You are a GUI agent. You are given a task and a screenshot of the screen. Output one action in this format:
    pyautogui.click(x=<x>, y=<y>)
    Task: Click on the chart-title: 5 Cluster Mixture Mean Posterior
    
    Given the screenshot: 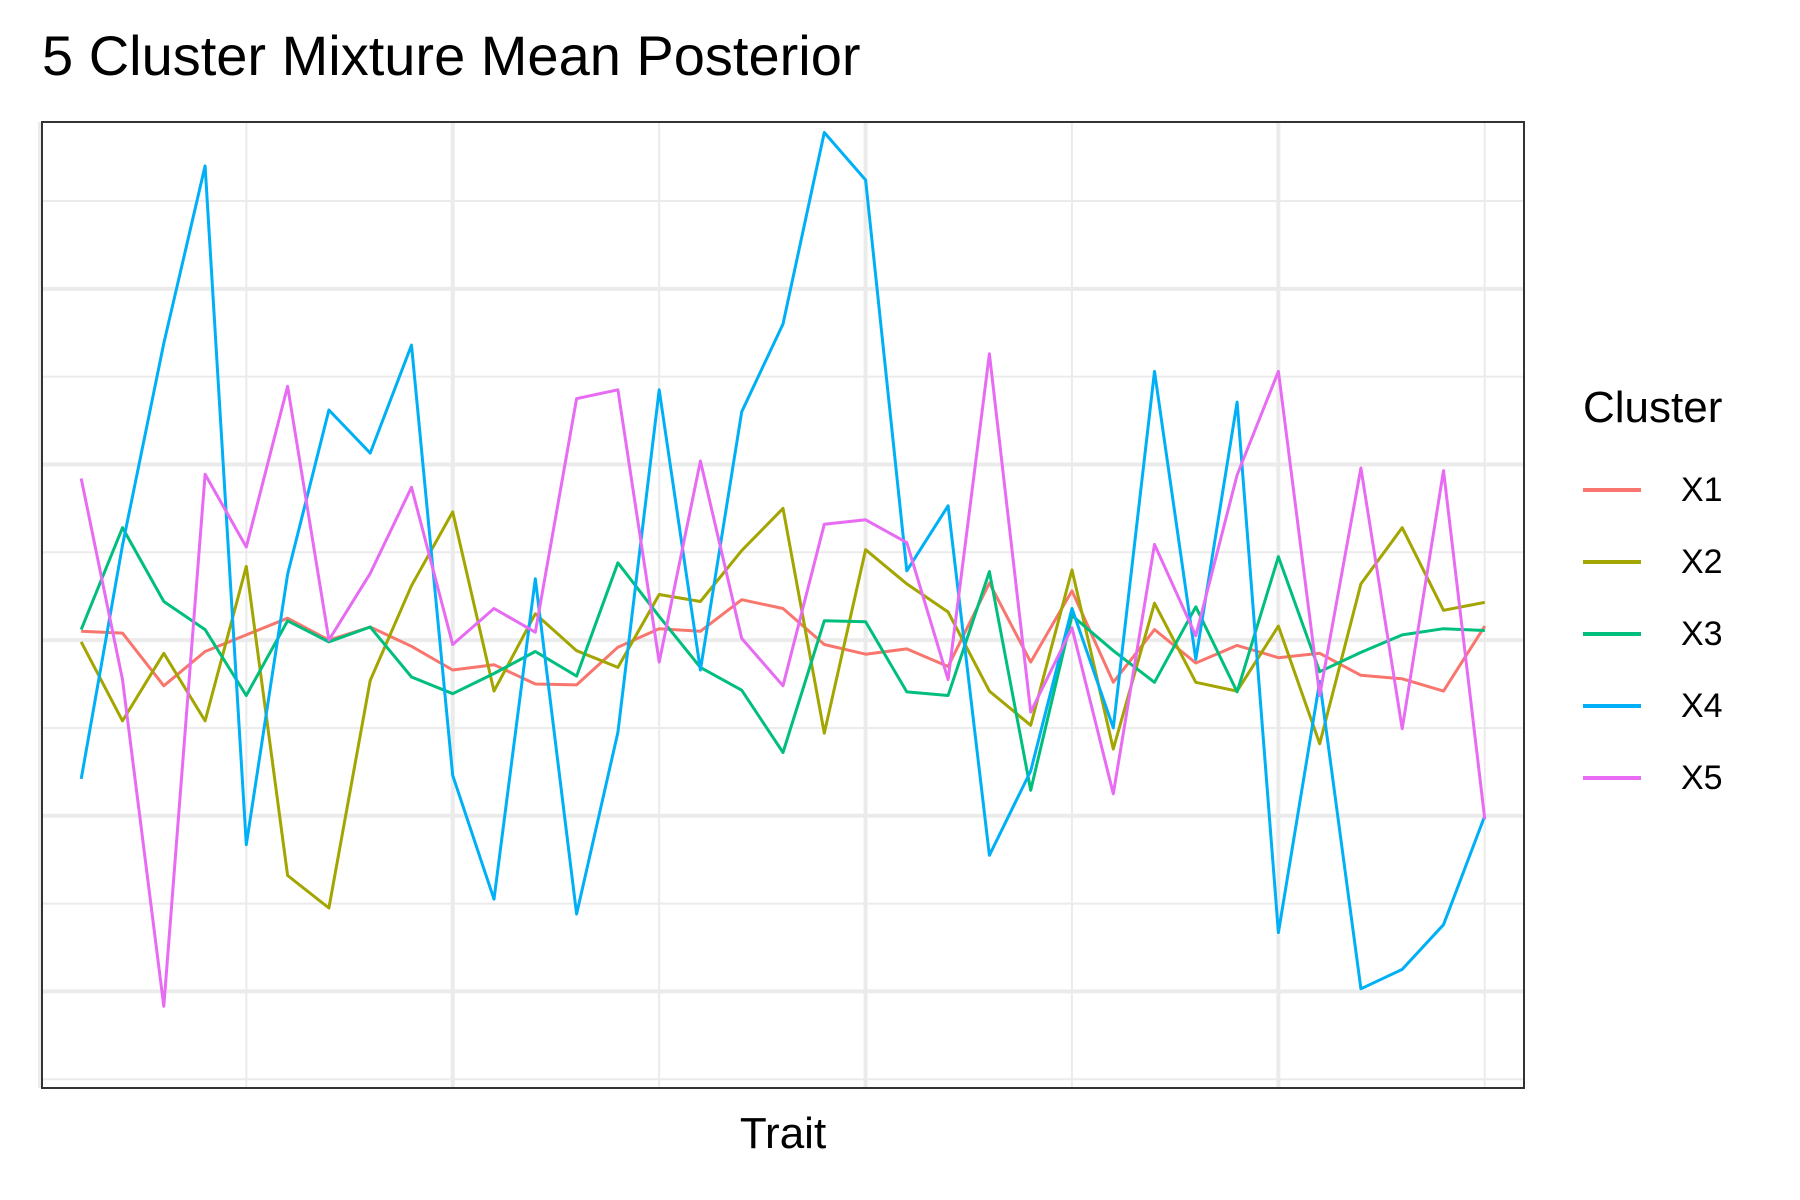 What is the action you would take?
    pyautogui.click(x=451, y=55)
    